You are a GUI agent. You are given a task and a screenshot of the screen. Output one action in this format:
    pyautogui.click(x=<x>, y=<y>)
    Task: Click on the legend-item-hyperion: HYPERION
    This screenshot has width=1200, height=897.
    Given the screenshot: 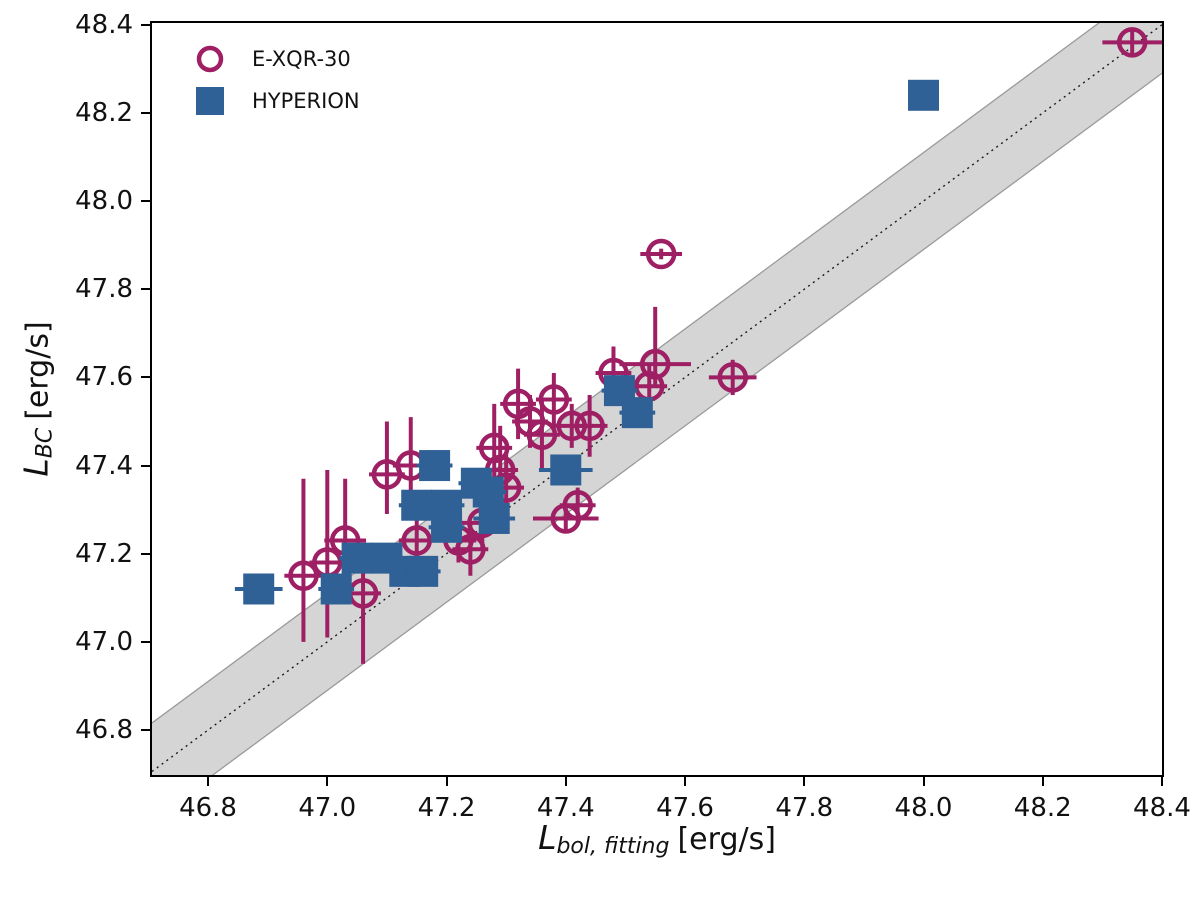 What is the action you would take?
    pyautogui.click(x=276, y=100)
    